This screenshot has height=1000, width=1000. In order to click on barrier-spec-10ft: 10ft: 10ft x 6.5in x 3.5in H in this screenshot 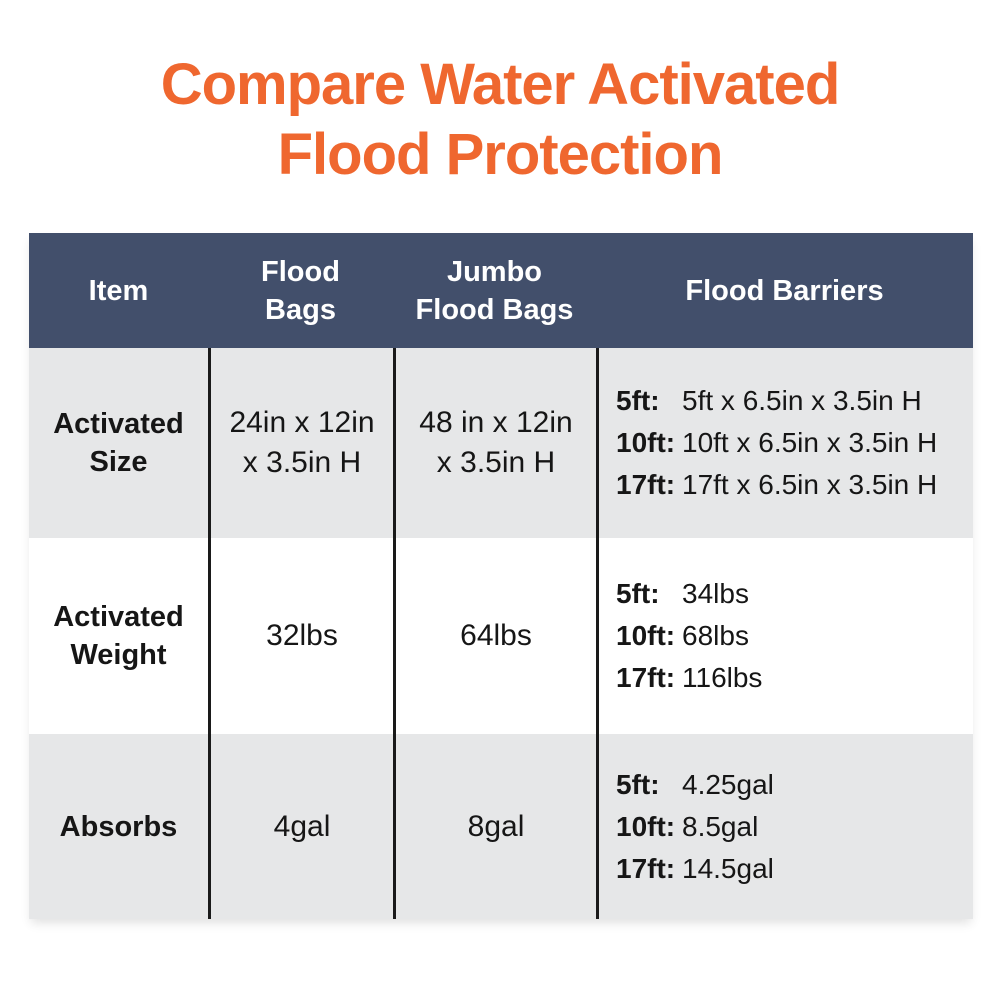, I will do `click(776, 443)`.